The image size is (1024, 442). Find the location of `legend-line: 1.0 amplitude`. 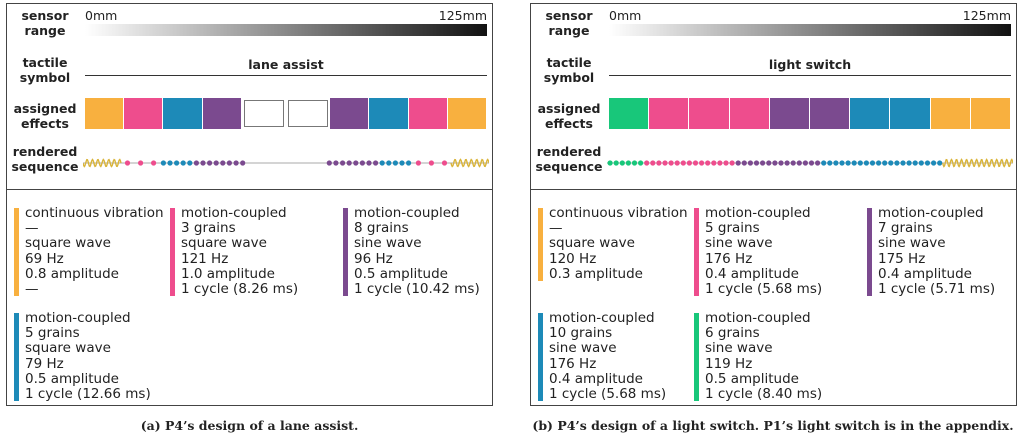

legend-line: 1.0 amplitude is located at coordinates (228, 273).